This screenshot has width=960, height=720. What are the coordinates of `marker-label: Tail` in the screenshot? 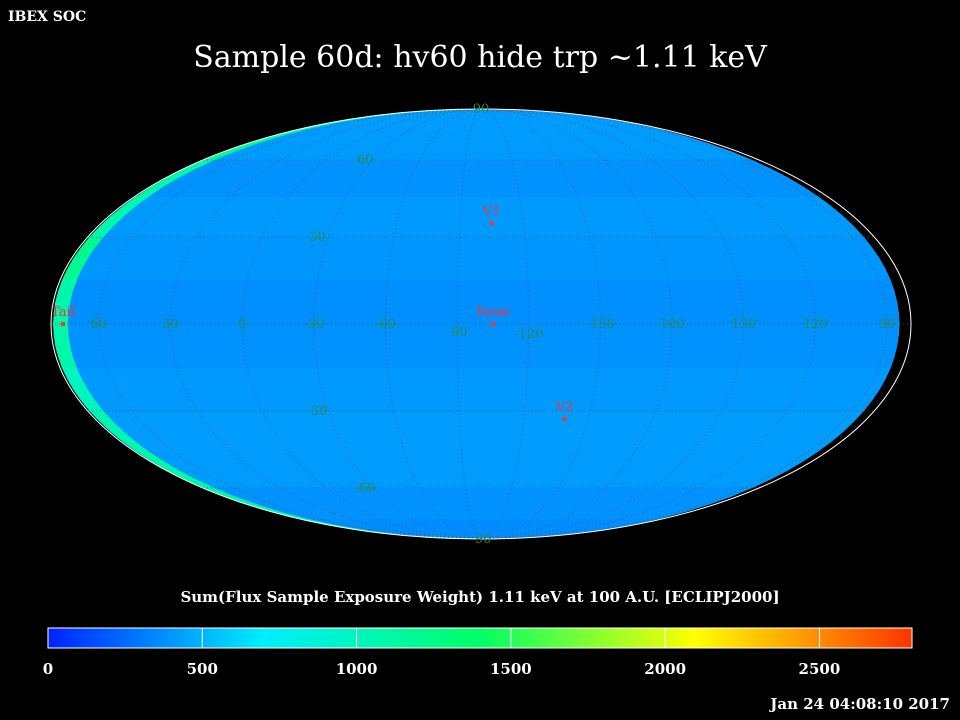 It's located at (63, 312).